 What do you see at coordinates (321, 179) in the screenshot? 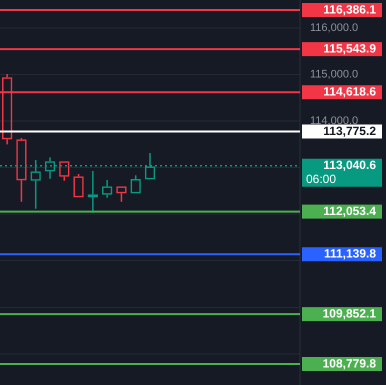
I see `text: 06:00` at bounding box center [321, 179].